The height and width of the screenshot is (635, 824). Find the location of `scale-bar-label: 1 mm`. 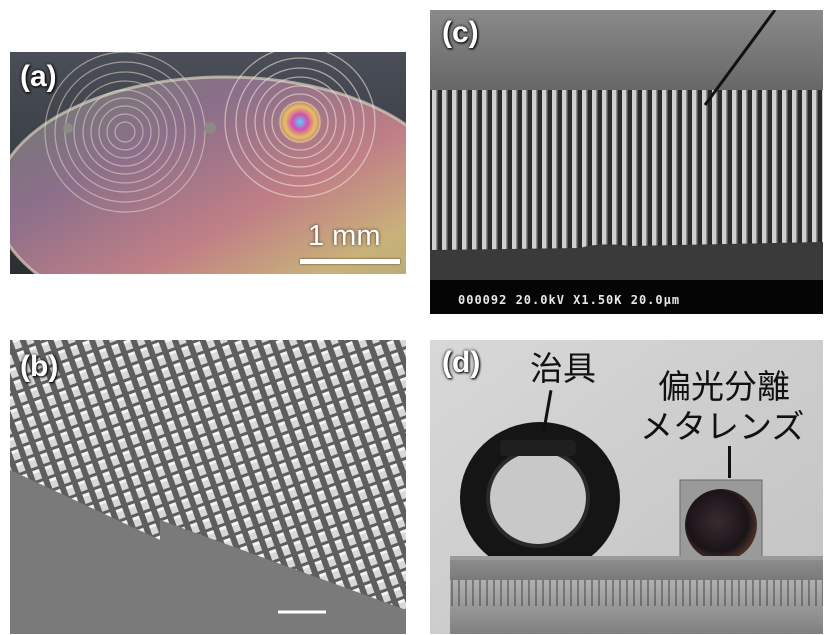

scale-bar-label: 1 mm is located at coordinates (344, 236).